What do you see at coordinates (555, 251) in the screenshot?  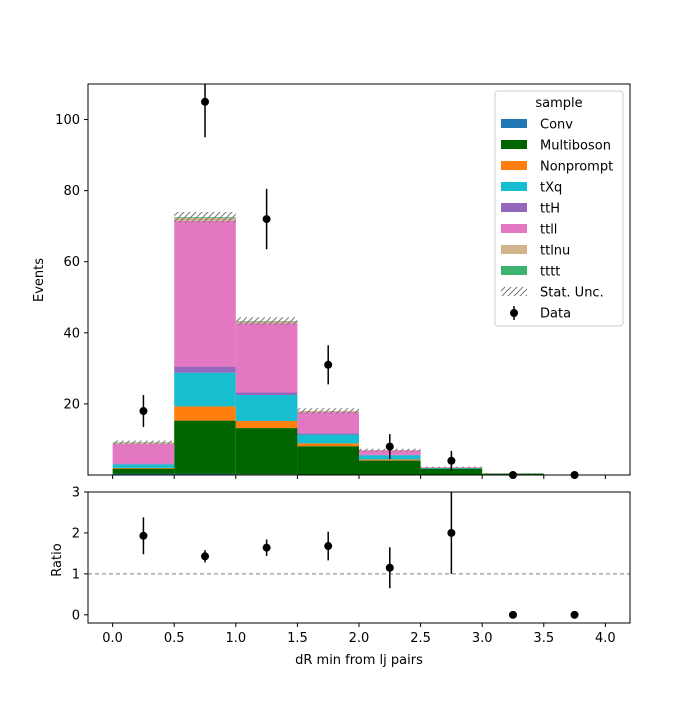 I see `legend-label-ttlnu: ttlnu` at bounding box center [555, 251].